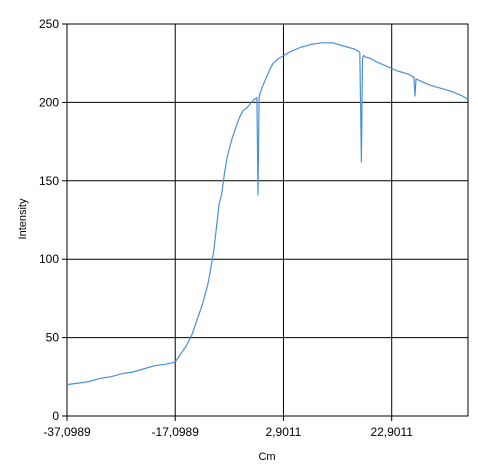 The height and width of the screenshot is (473, 478). Describe the element at coordinates (391, 432) in the screenshot. I see `x-tick-label: 22,9011` at that location.